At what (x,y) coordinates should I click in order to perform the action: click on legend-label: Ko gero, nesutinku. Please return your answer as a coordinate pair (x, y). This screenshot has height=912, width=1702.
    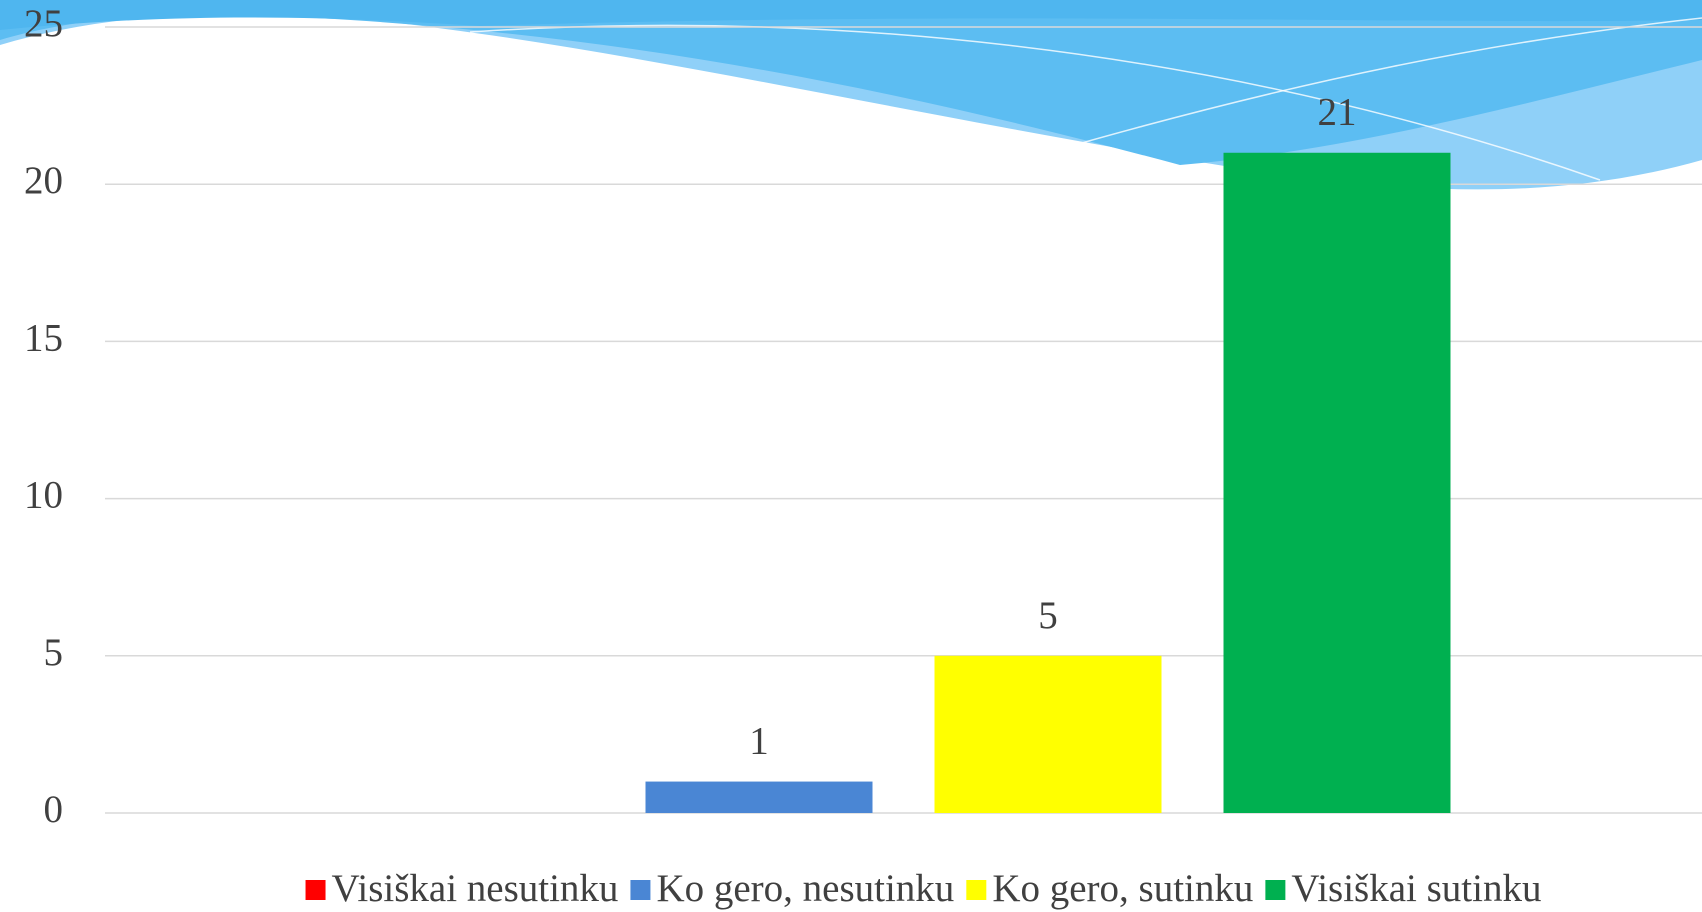
    Looking at the image, I should click on (805, 888).